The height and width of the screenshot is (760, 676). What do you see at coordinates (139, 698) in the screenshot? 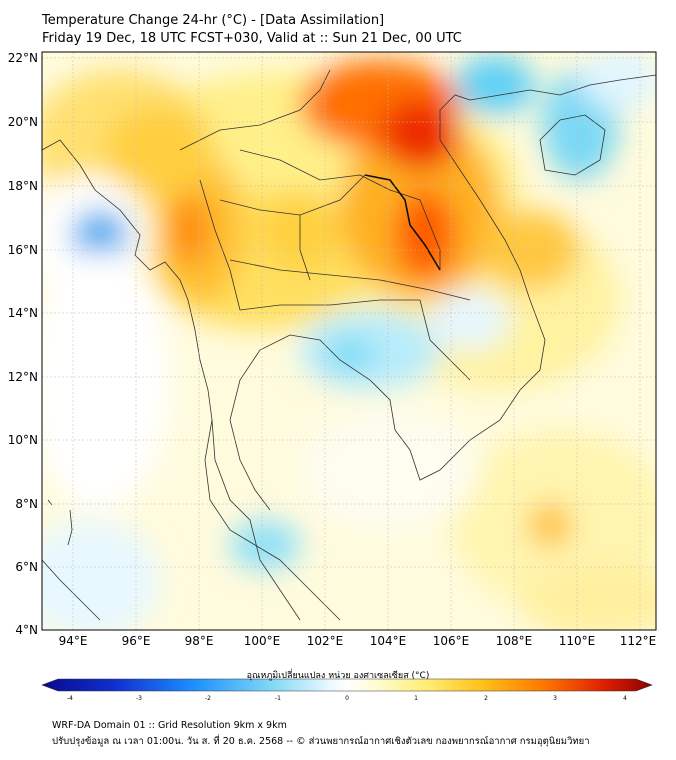
I see `colorbar-tick: -3` at bounding box center [139, 698].